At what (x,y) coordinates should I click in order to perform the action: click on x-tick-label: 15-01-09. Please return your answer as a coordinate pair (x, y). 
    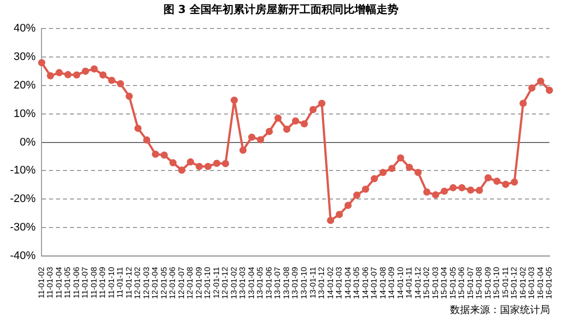
    Looking at the image, I should click on (487, 283).